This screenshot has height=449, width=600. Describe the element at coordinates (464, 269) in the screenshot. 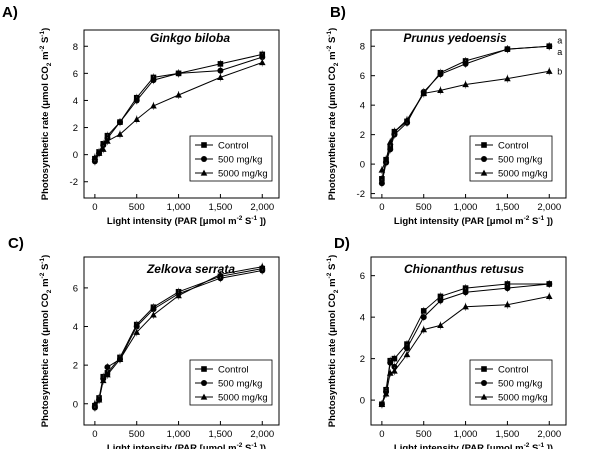

I see `chart-title: Chionanthus retusus` at that location.